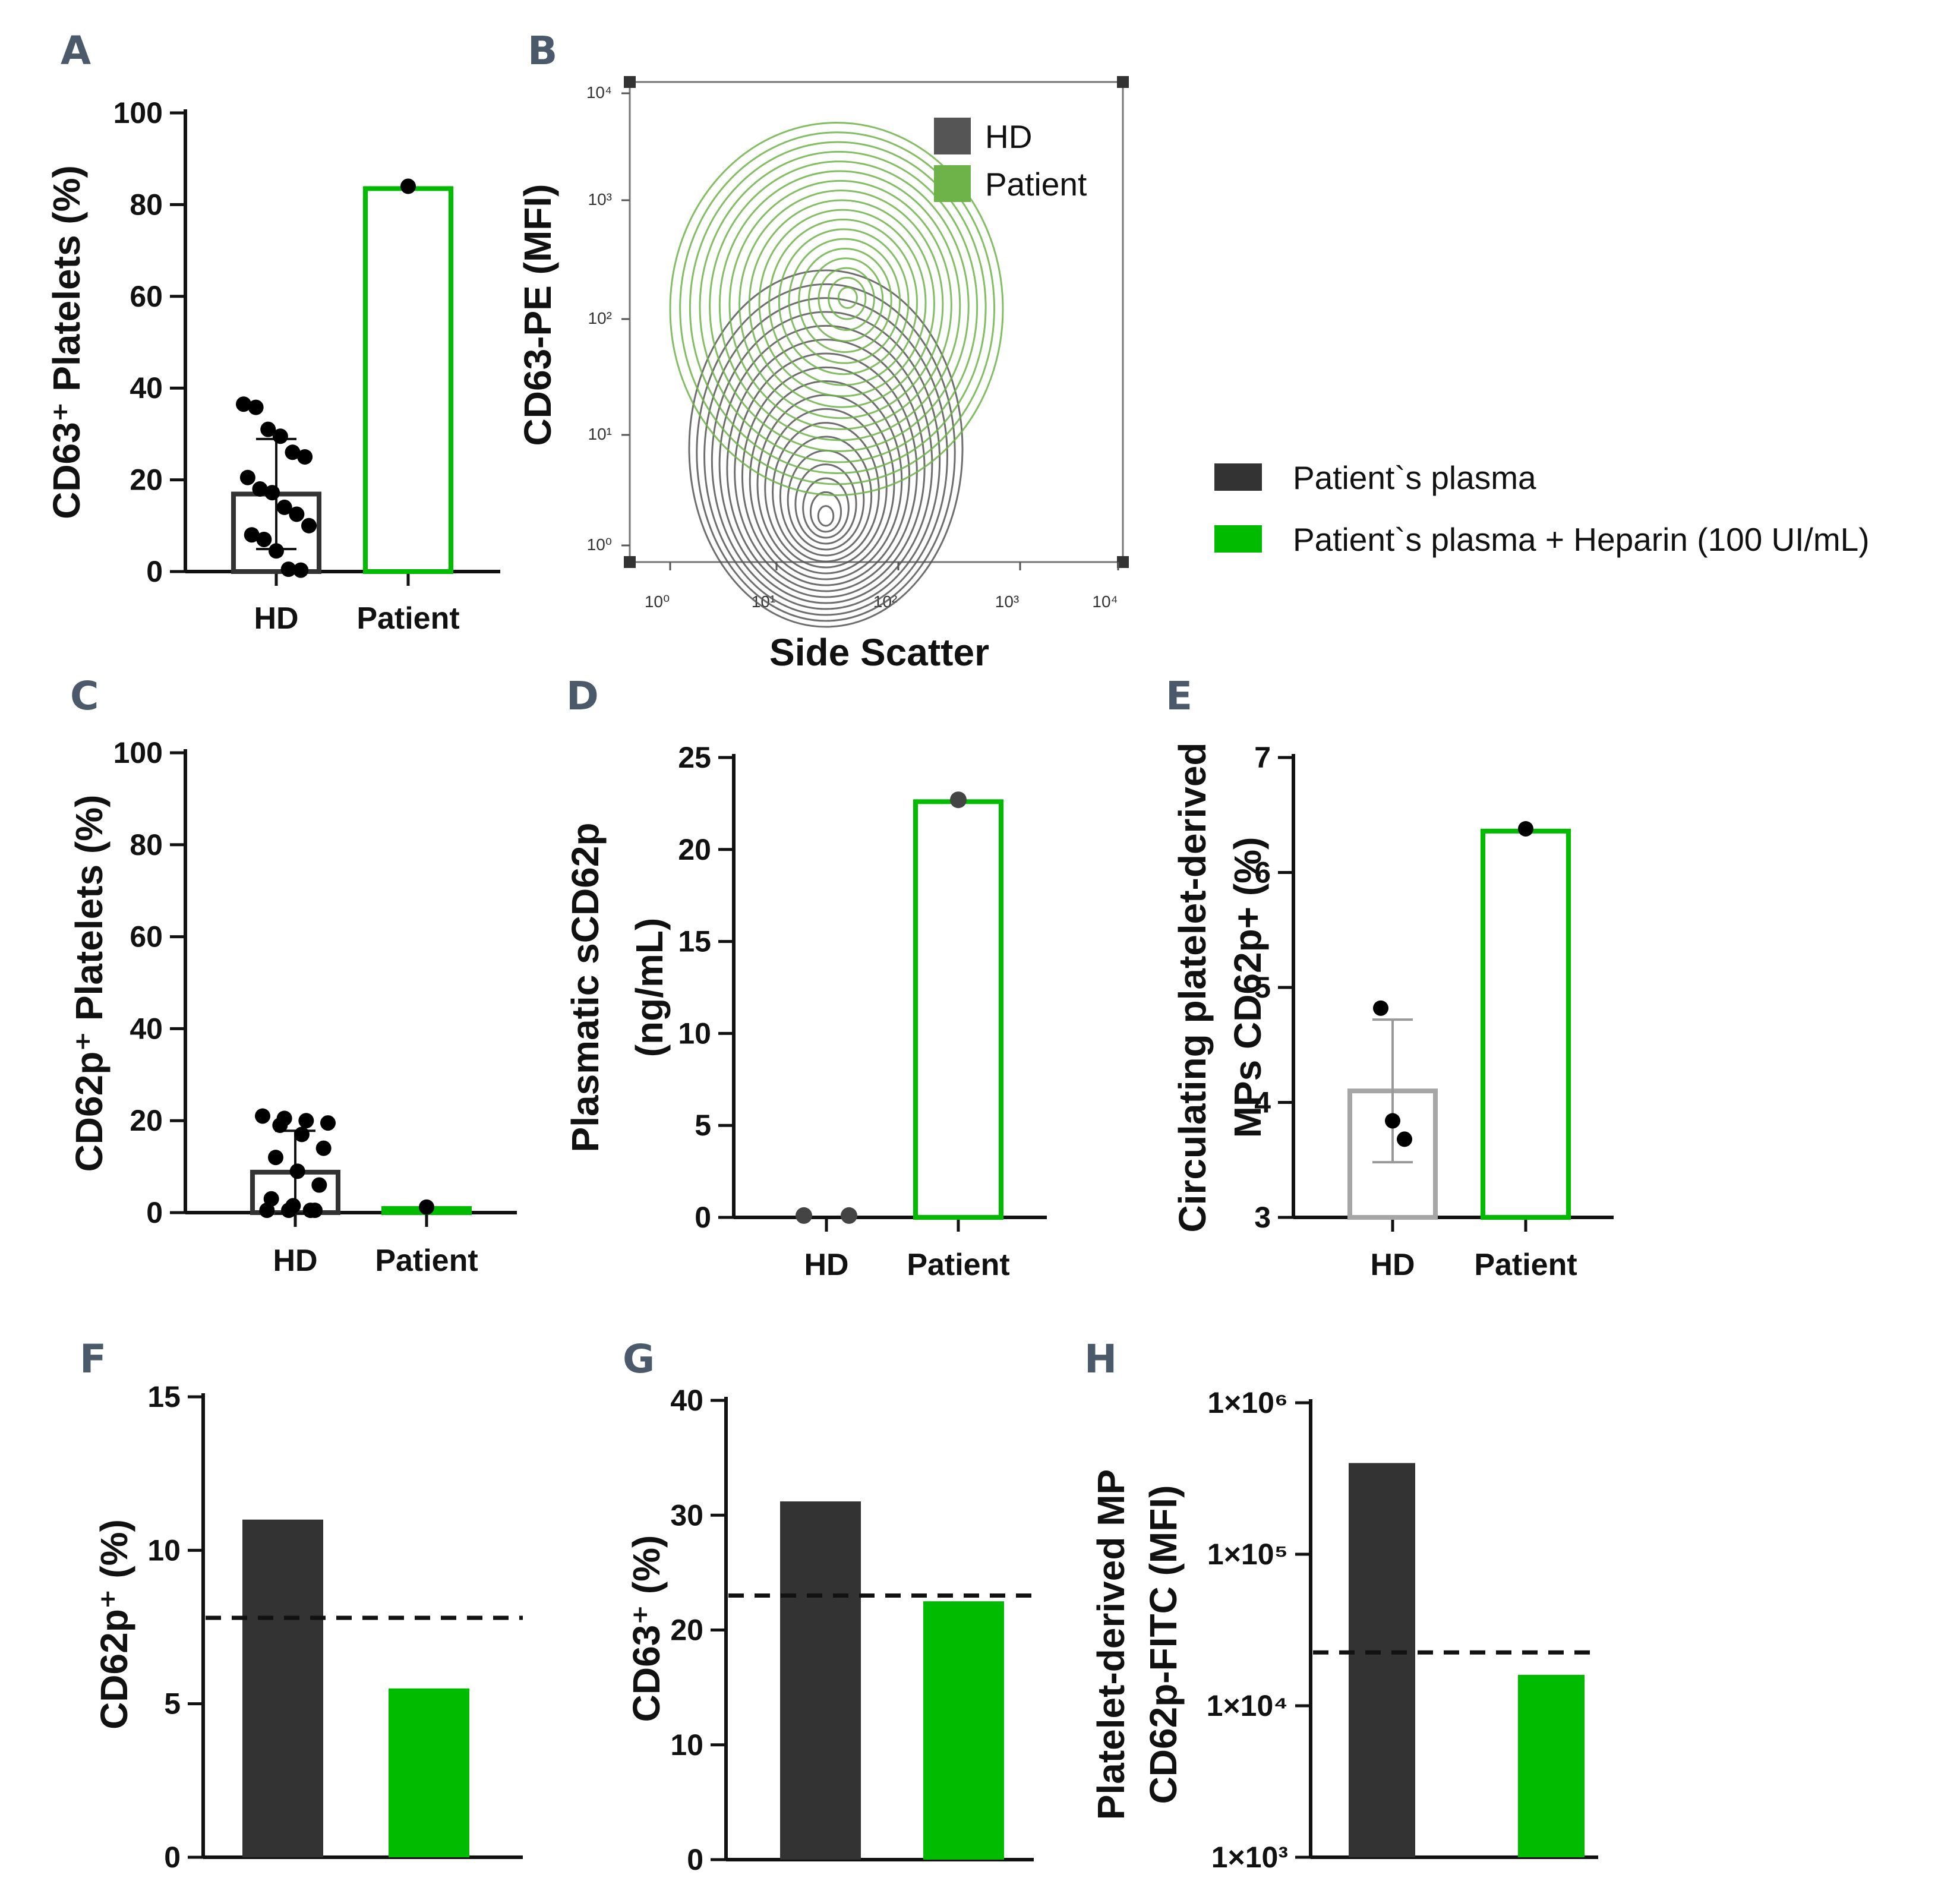 Image resolution: width=1960 pixels, height=1884 pixels. I want to click on y-tick-label-c: 80, so click(146, 844).